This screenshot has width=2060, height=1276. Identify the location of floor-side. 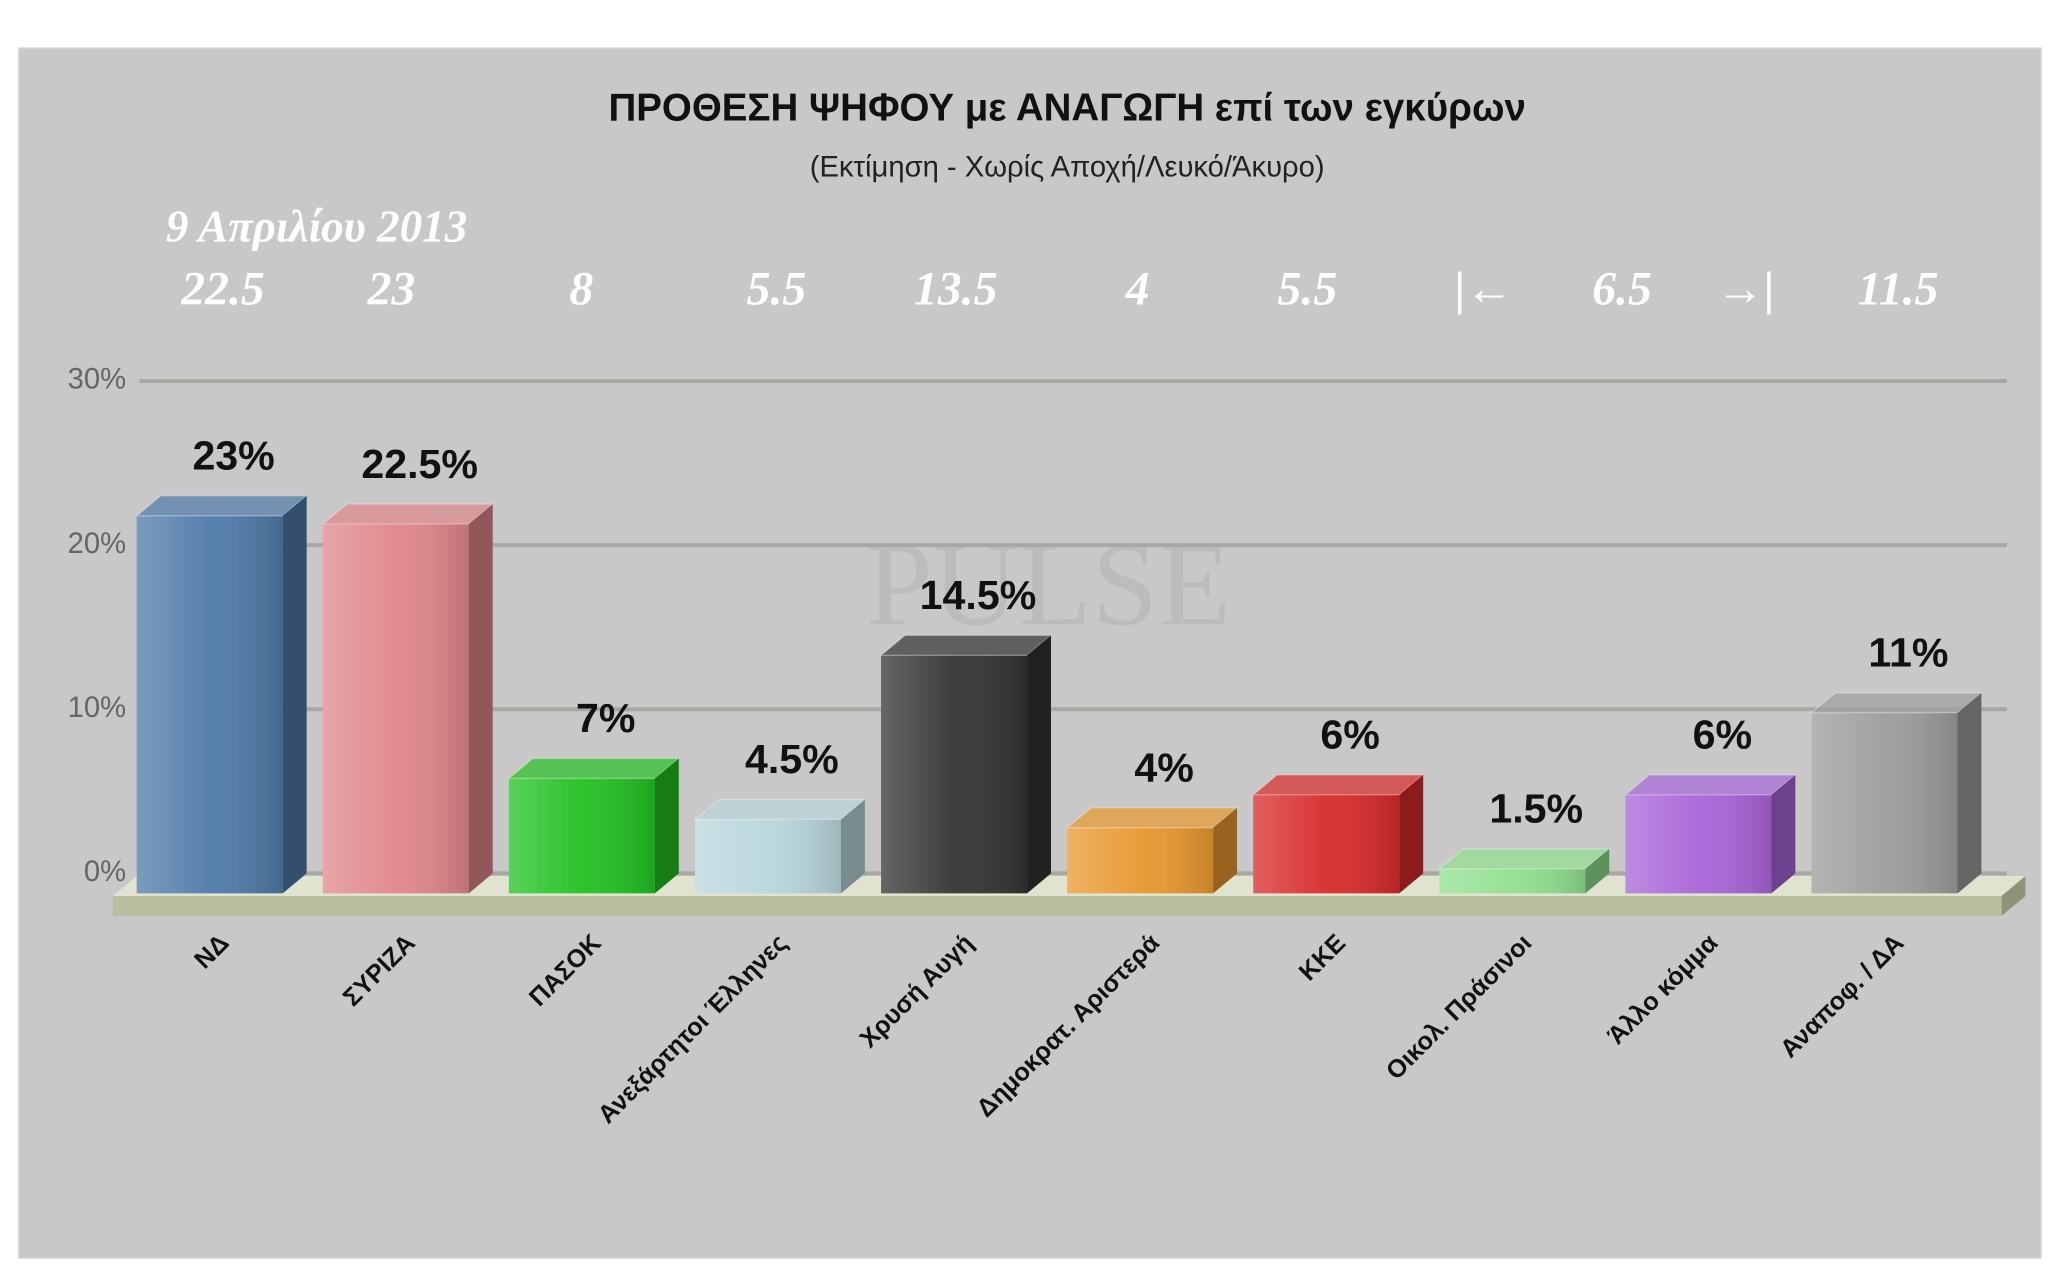
(2013, 896).